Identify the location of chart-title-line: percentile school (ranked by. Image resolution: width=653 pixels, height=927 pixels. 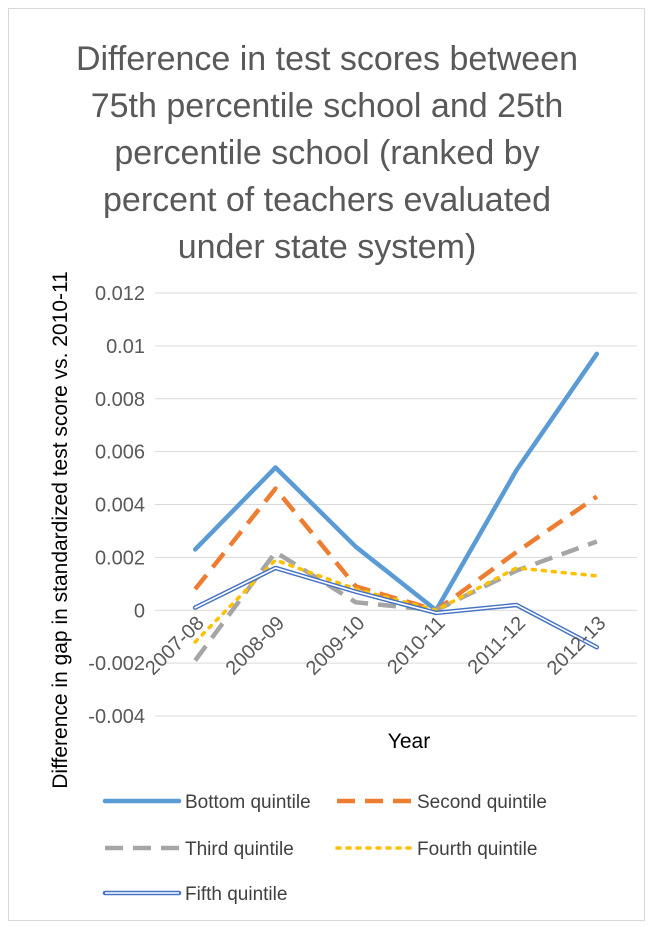
(326, 153).